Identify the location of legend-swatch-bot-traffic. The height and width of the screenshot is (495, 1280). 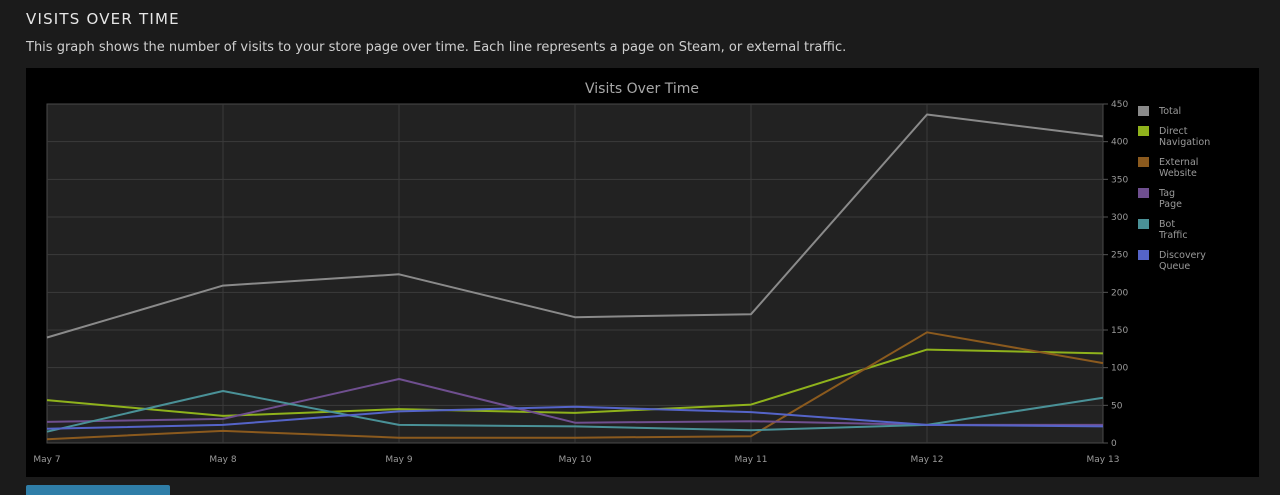
(1143, 224).